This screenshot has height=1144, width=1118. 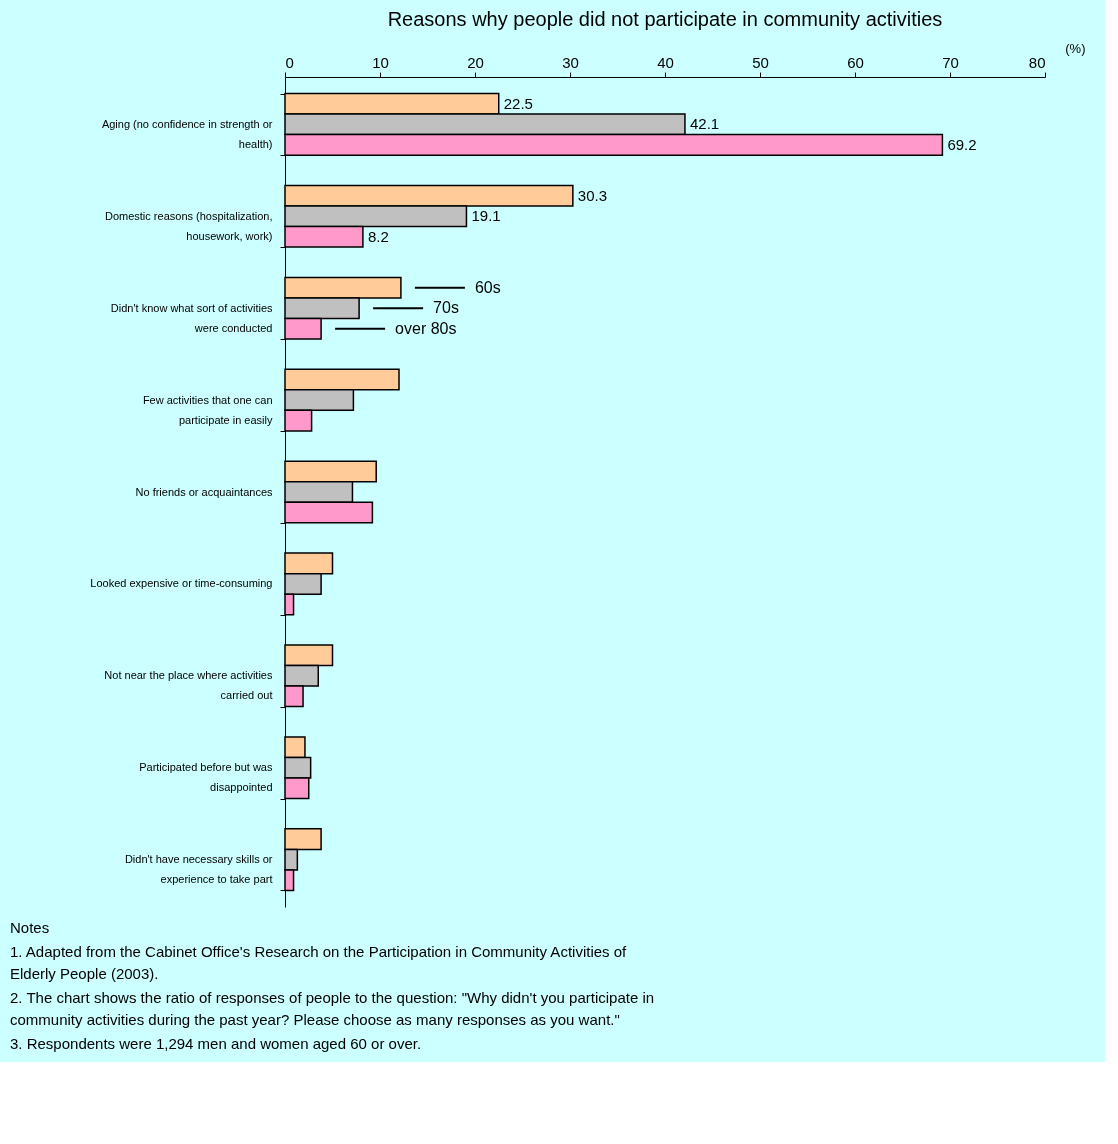 I want to click on text: 3. Respondents were 1,294 men and women aged 60 or over., so click(x=216, y=1043).